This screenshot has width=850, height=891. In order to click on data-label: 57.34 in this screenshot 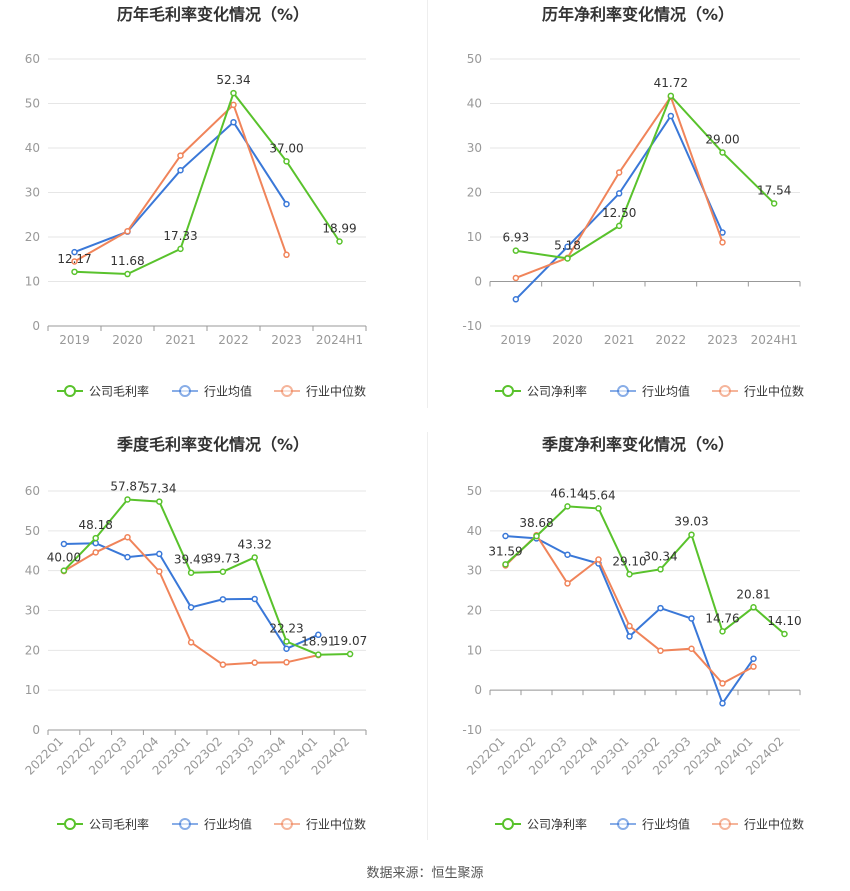, I will do `click(159, 489)`.